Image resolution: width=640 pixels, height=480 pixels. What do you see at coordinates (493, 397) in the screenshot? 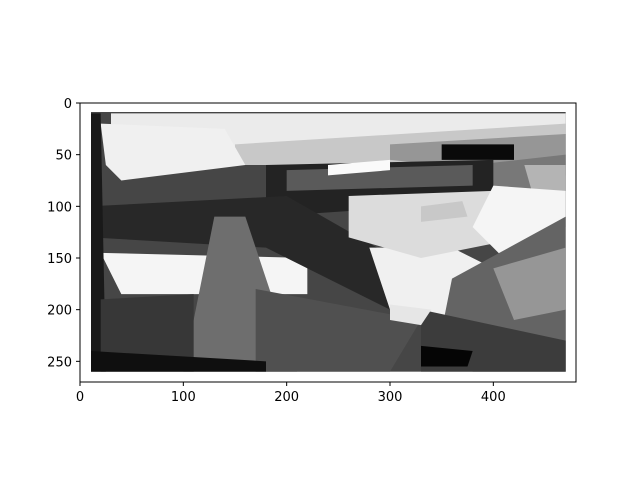
I see `x-tick-label: 400` at bounding box center [493, 397].